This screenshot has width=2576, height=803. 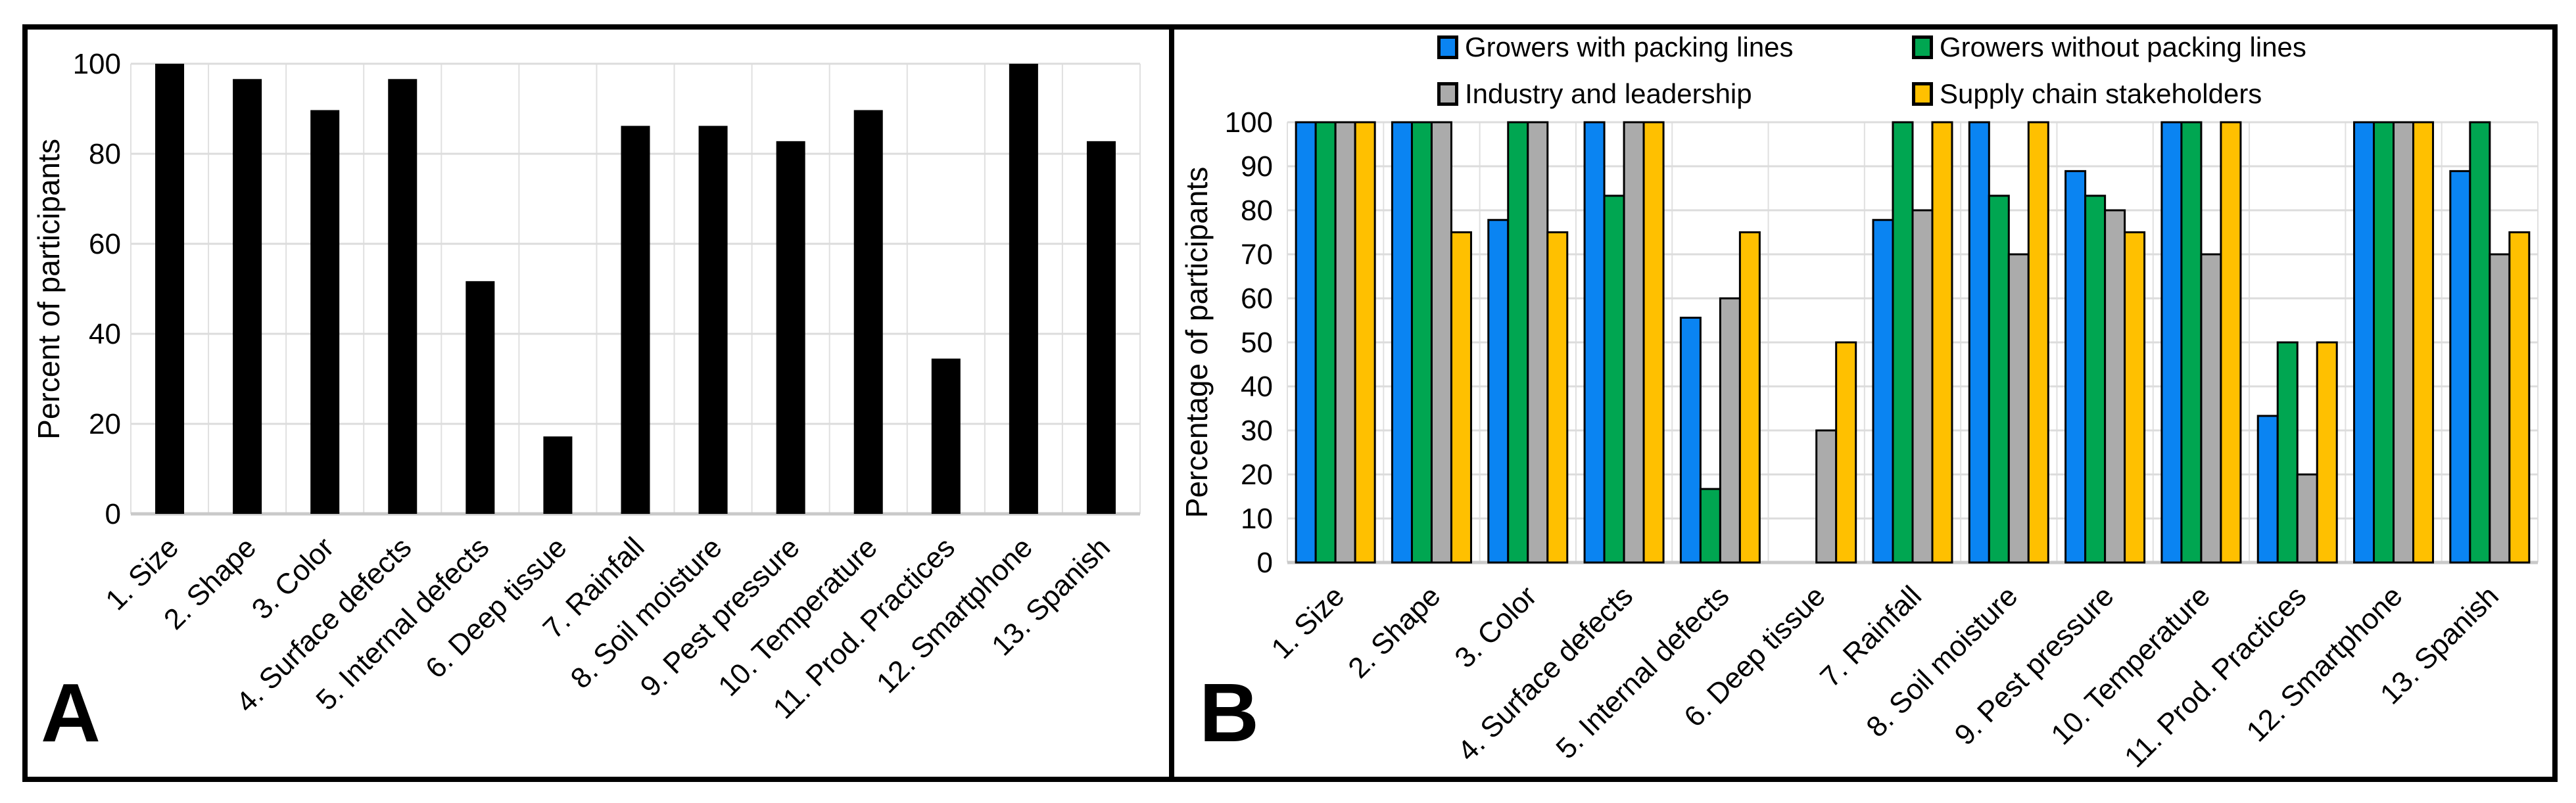 What do you see at coordinates (2034, 665) in the screenshot?
I see `category-label: 9. Pest pressure` at bounding box center [2034, 665].